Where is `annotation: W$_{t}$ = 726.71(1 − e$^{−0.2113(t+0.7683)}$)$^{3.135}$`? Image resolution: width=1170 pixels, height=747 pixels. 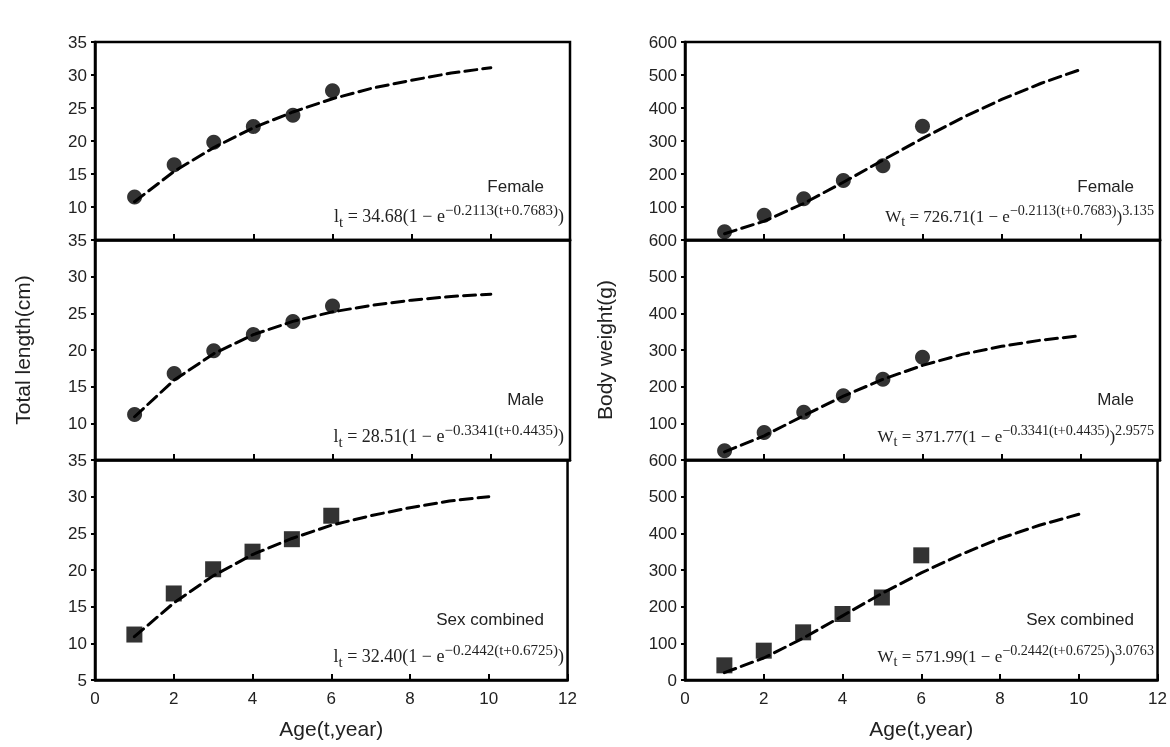
annotation: W$_{t}$ = 726.71(1 − e$^{−0.2113(t+0.7683)}$)$^{3.135}$ is located at coordinates (1019, 216).